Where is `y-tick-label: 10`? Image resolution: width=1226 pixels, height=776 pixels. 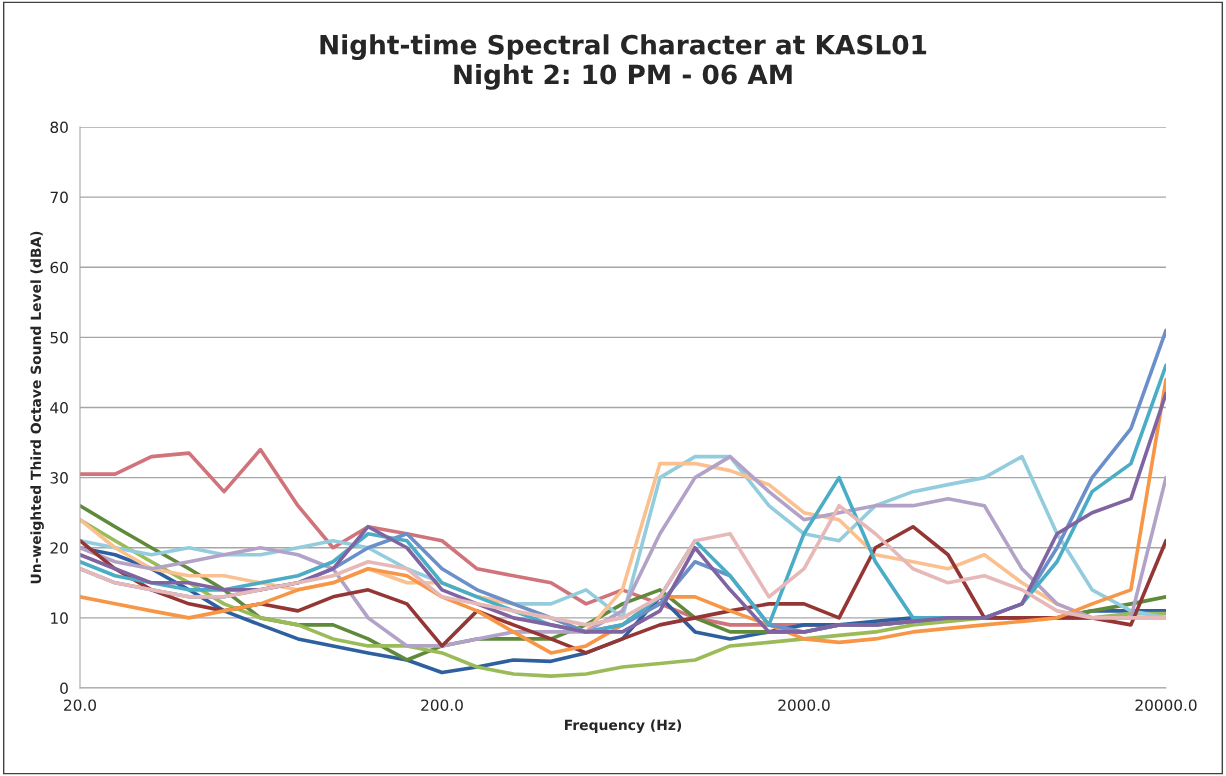 y-tick-label: 10 is located at coordinates (59, 618).